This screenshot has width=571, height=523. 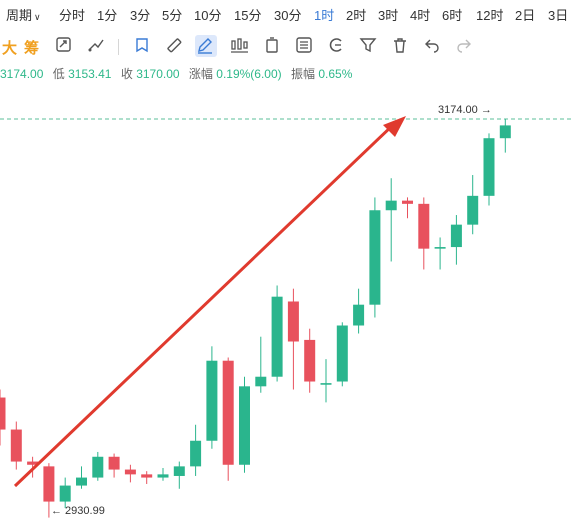 What do you see at coordinates (433, 46) in the screenshot?
I see `undo-icon` at bounding box center [433, 46].